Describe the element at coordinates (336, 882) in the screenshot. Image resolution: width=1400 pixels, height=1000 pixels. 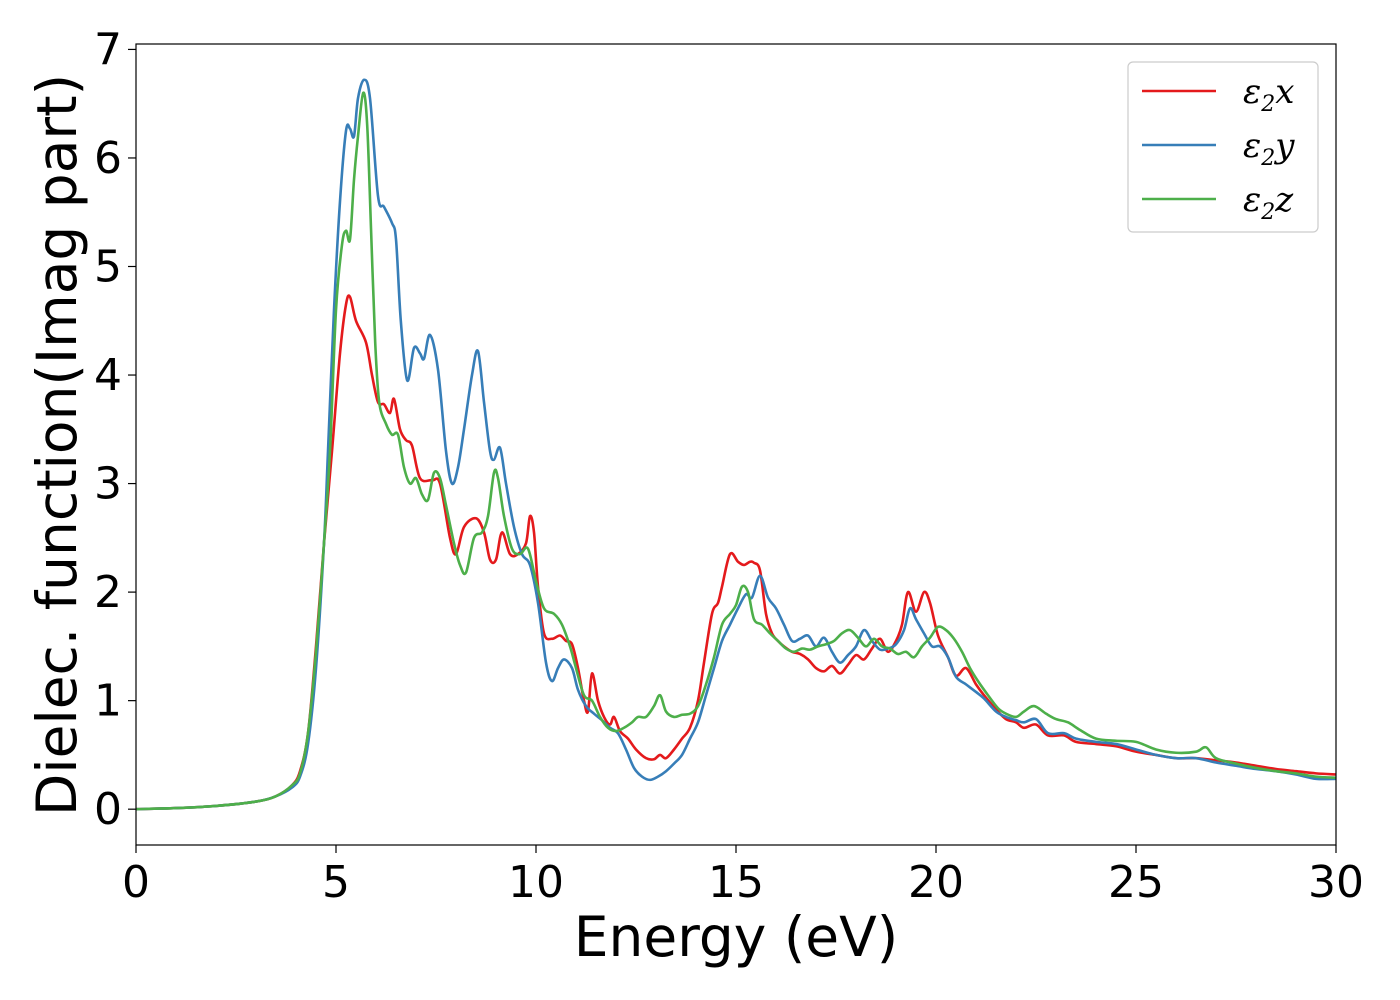
I see `x-tick-label: 5` at that location.